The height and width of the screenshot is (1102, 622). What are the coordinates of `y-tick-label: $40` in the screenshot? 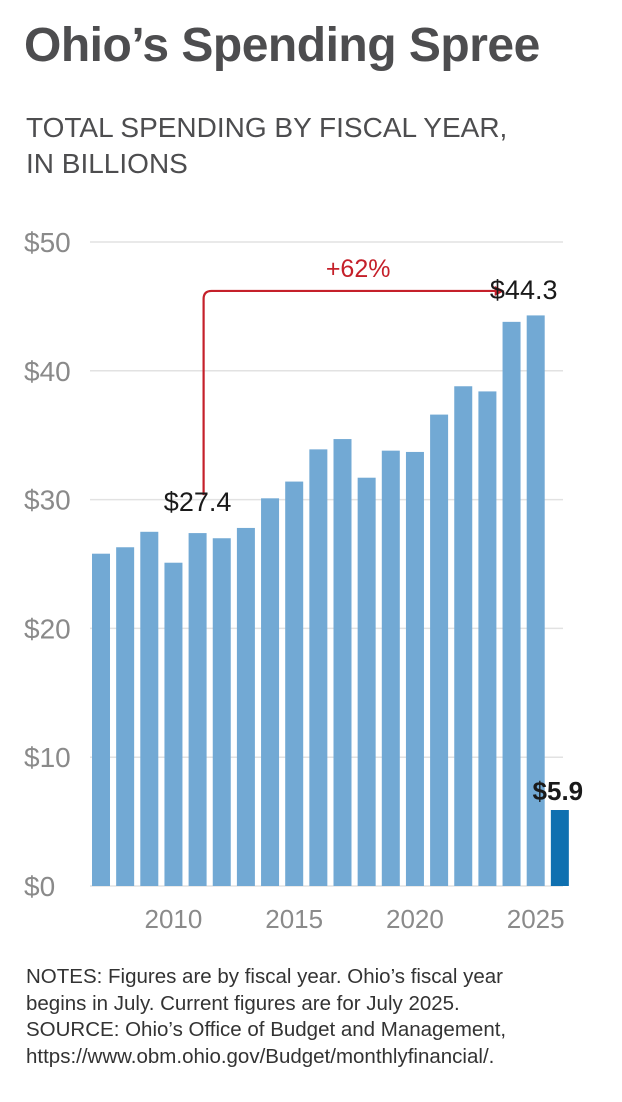 It's located at (47, 371).